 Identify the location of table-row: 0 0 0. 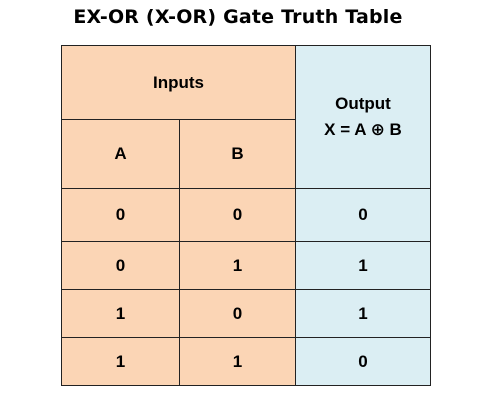
(246, 215).